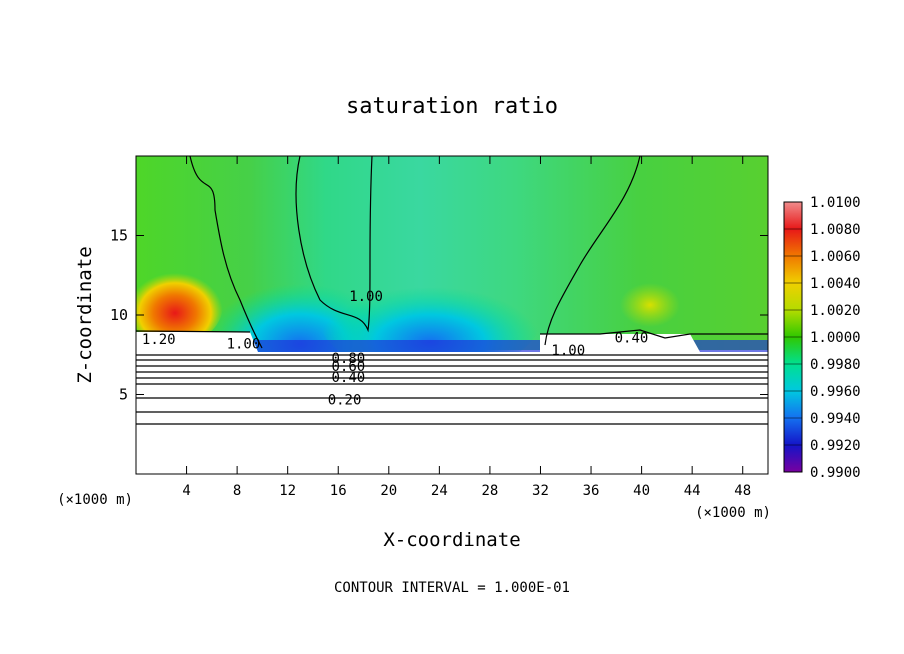  I want to click on colorbar-tick-label: 1.0080, so click(835, 230).